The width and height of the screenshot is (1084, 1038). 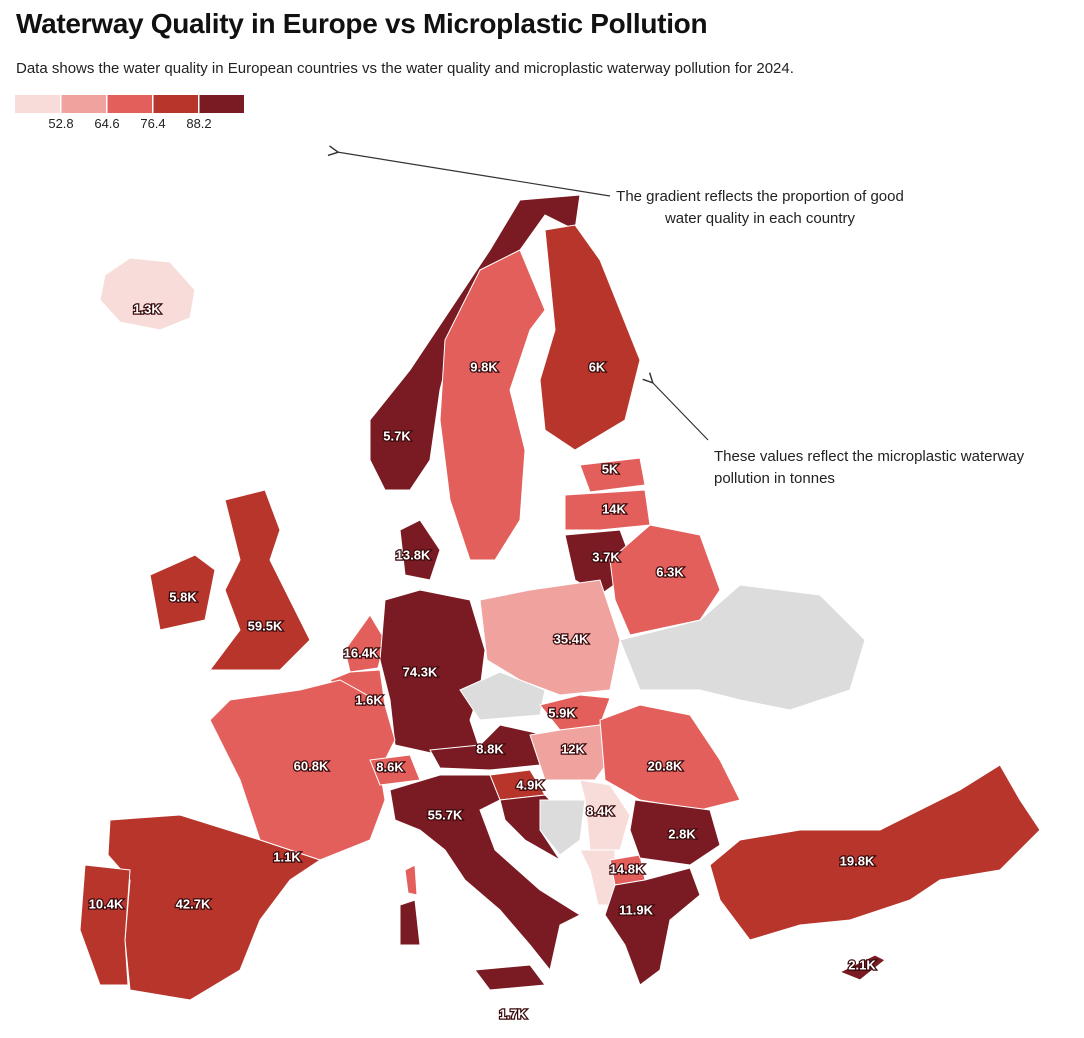 What do you see at coordinates (390, 766) in the screenshot?
I see `value-label: 8.6K` at bounding box center [390, 766].